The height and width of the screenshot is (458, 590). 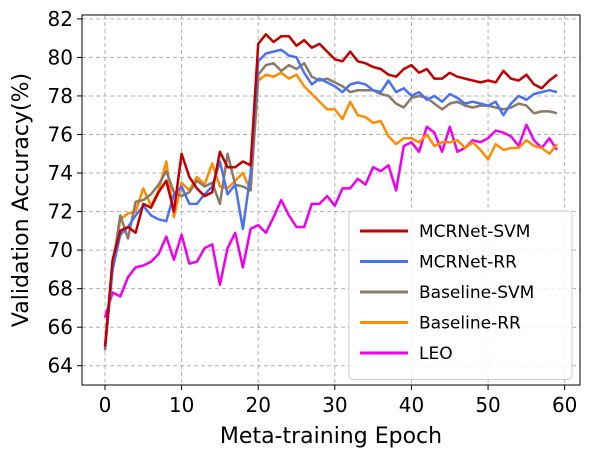 What do you see at coordinates (436, 354) in the screenshot?
I see `legend-label-leo: LEO` at bounding box center [436, 354].